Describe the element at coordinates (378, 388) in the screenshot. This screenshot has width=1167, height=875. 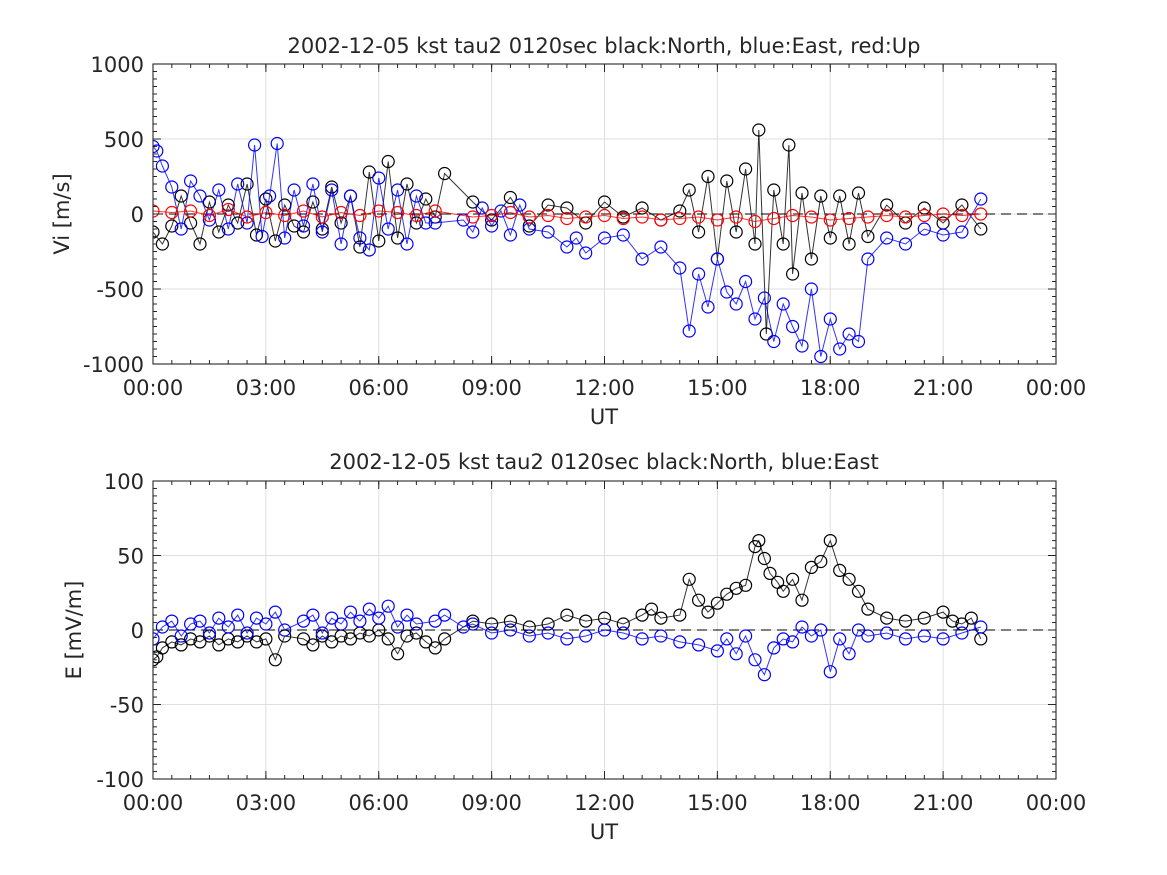
I see `velocity-x-tick-label: 06:00` at that location.